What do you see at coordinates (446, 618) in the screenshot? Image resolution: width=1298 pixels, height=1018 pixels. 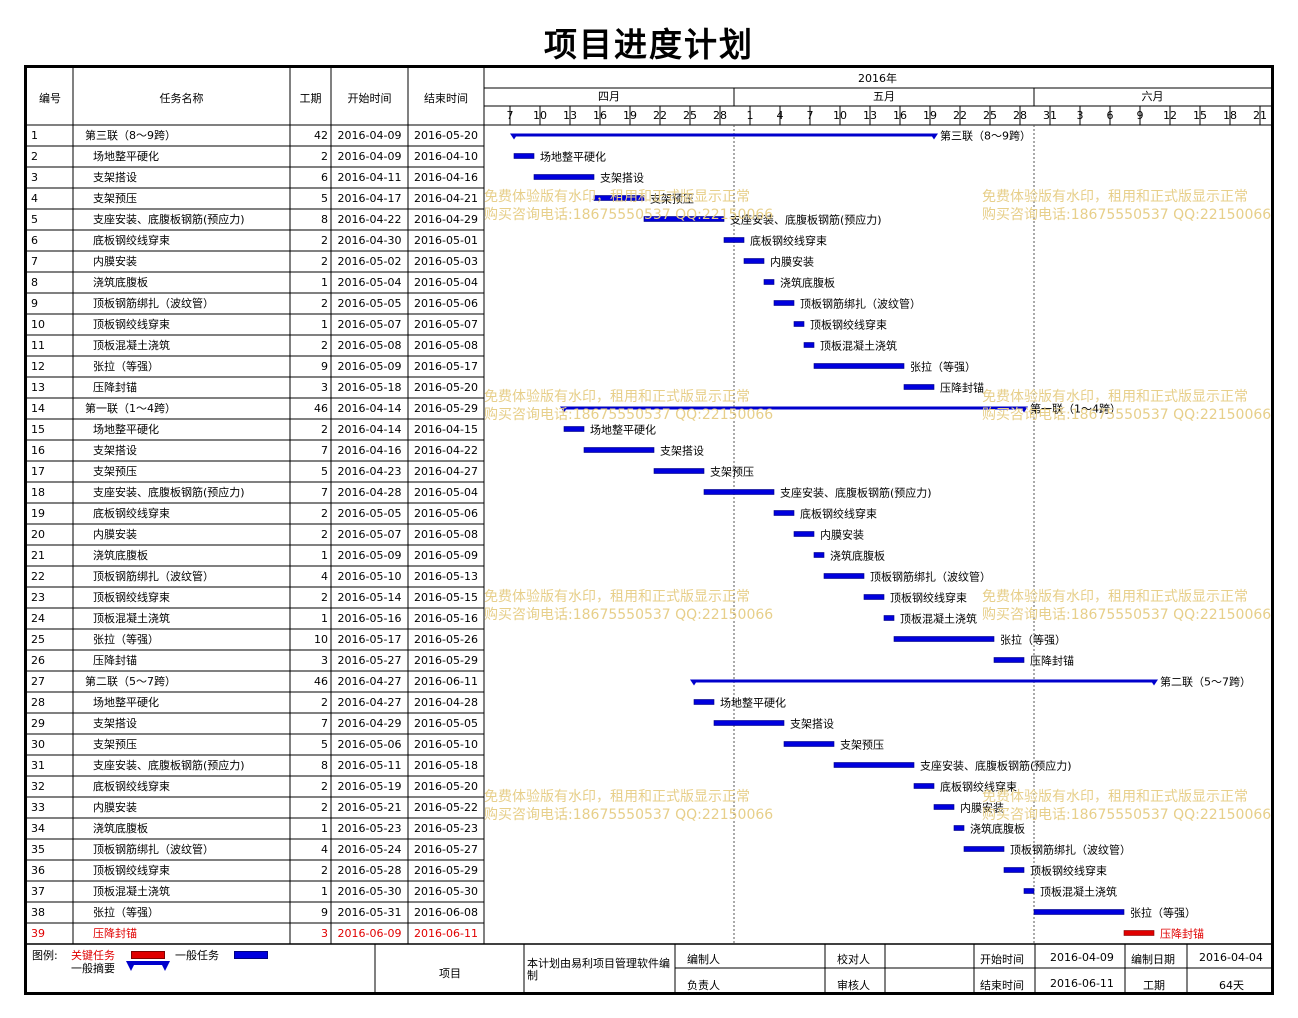 I see `task-end-cell: 2016-05-16` at bounding box center [446, 618].